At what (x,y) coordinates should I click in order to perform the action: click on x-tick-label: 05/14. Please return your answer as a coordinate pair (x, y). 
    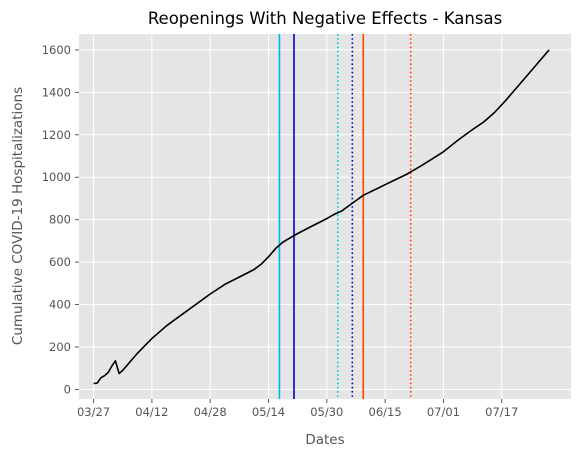
    Looking at the image, I should click on (268, 412).